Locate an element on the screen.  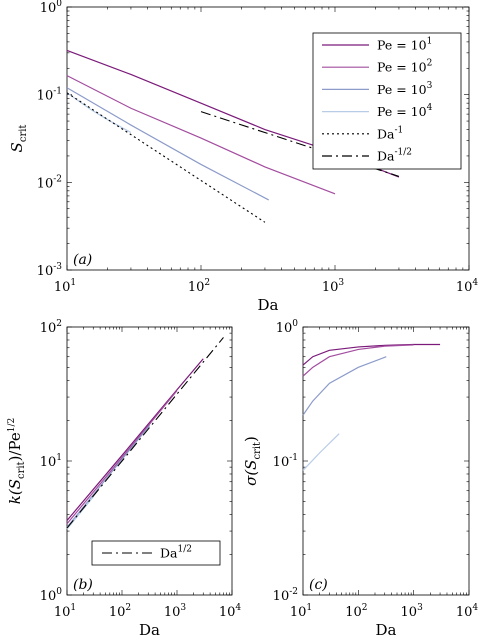
y-axis-label: σ(Scrit) is located at coordinates (252, 461).